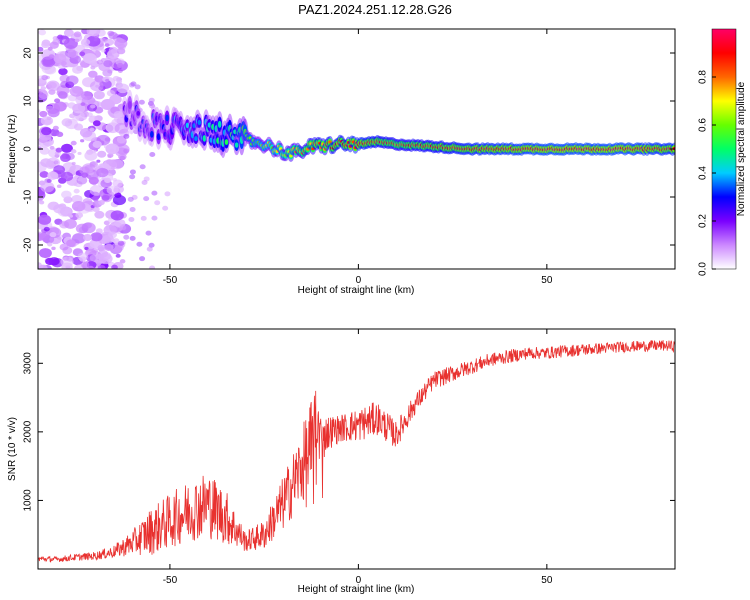 The height and width of the screenshot is (600, 750). I want to click on y-tick-label: 1000, so click(28, 500).